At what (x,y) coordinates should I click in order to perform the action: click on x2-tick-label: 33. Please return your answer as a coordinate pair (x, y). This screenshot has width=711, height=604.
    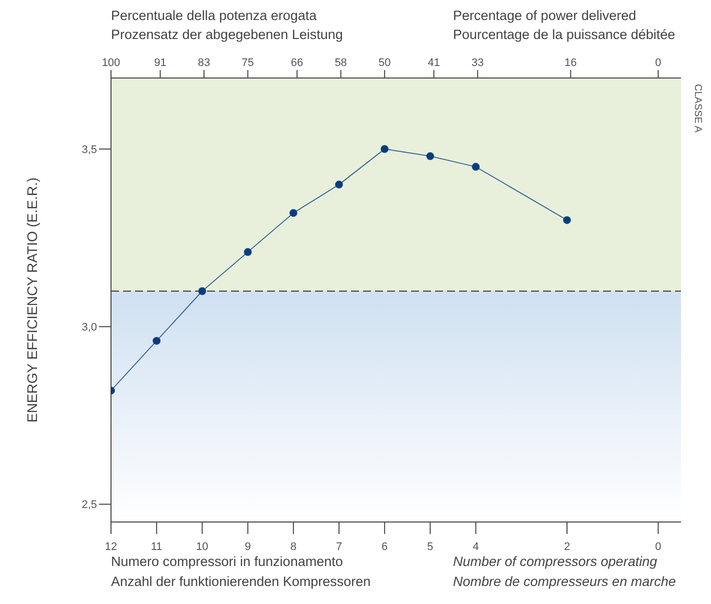
    Looking at the image, I should click on (478, 63).